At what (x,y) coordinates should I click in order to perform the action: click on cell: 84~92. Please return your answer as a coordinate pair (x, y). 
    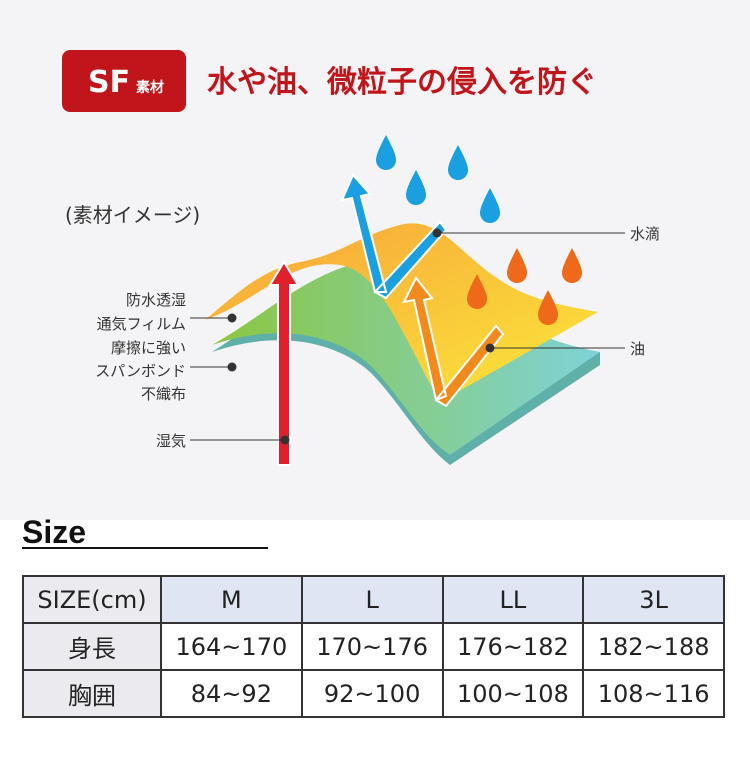
    Looking at the image, I should click on (231, 693).